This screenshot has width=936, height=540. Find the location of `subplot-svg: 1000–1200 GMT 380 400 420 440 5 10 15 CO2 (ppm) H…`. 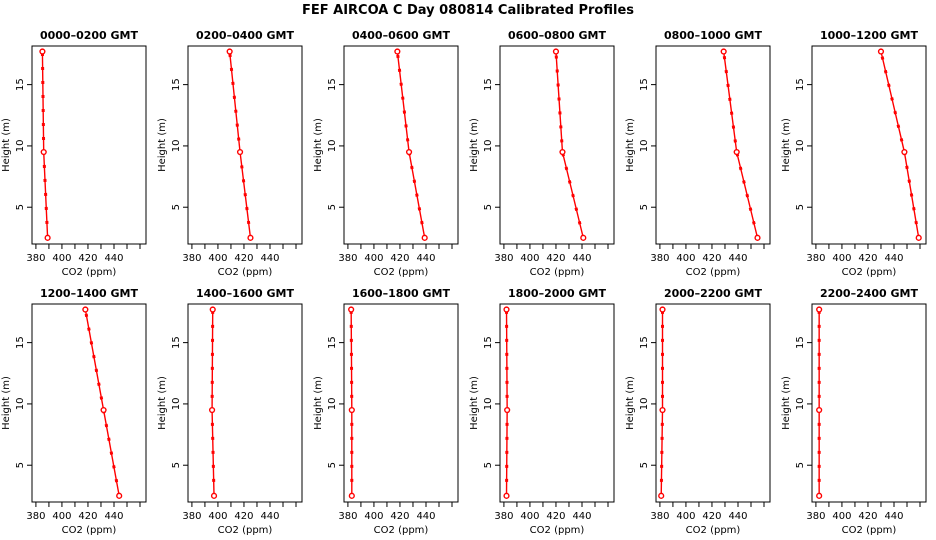

subplot-svg: 1000–1200 GMT 380 400 420 440 5 10 15 CO2 (ppm) H… is located at coordinates (854, 153).